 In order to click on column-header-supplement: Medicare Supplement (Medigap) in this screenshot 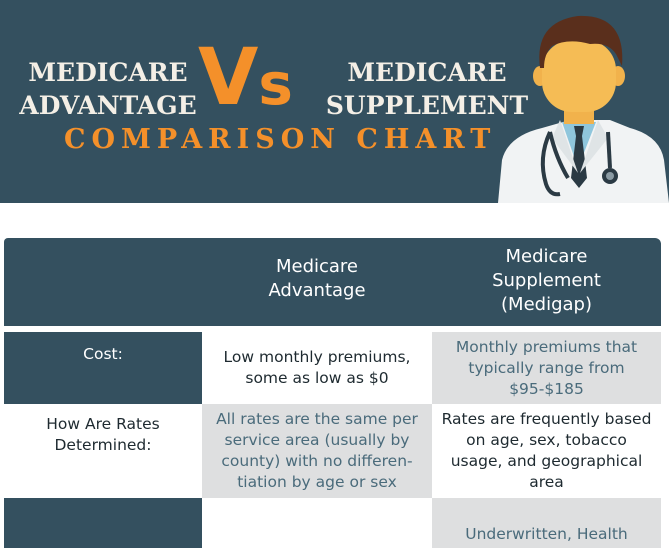, I will do `click(546, 281)`.